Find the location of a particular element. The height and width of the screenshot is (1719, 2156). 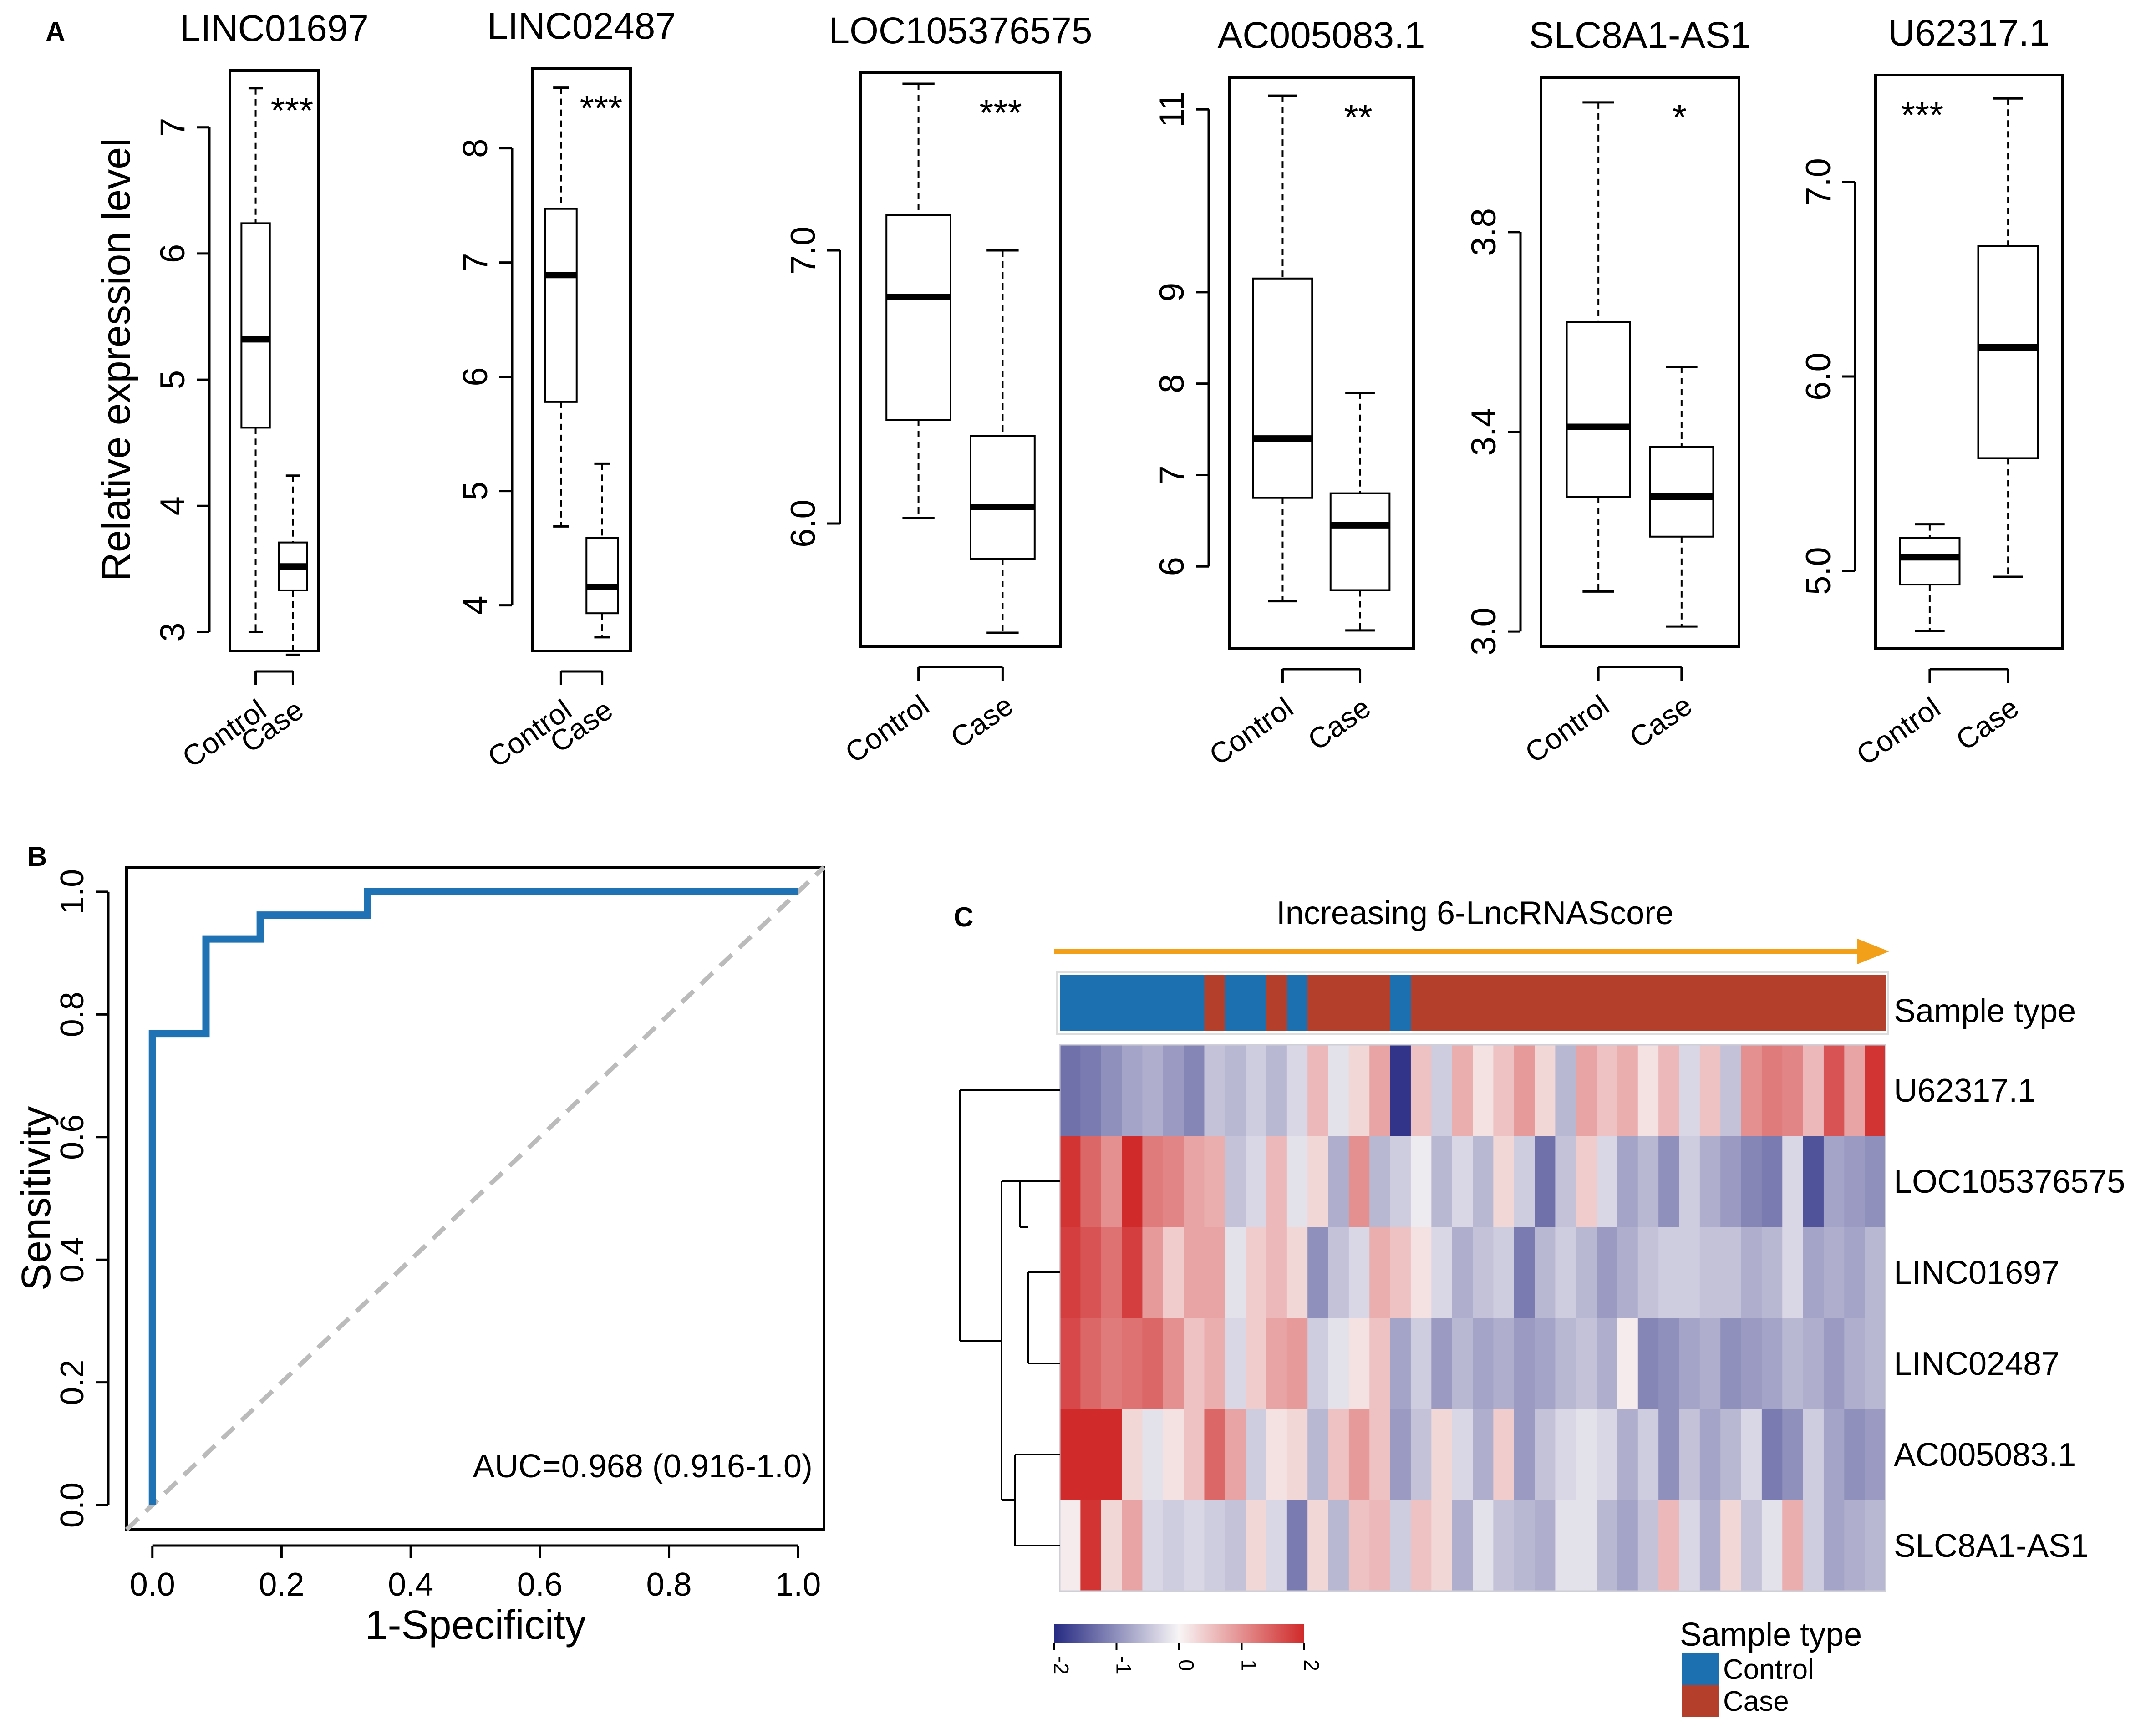

arrow-label: Increasing 6-LncRNAScore is located at coordinates (1474, 913).